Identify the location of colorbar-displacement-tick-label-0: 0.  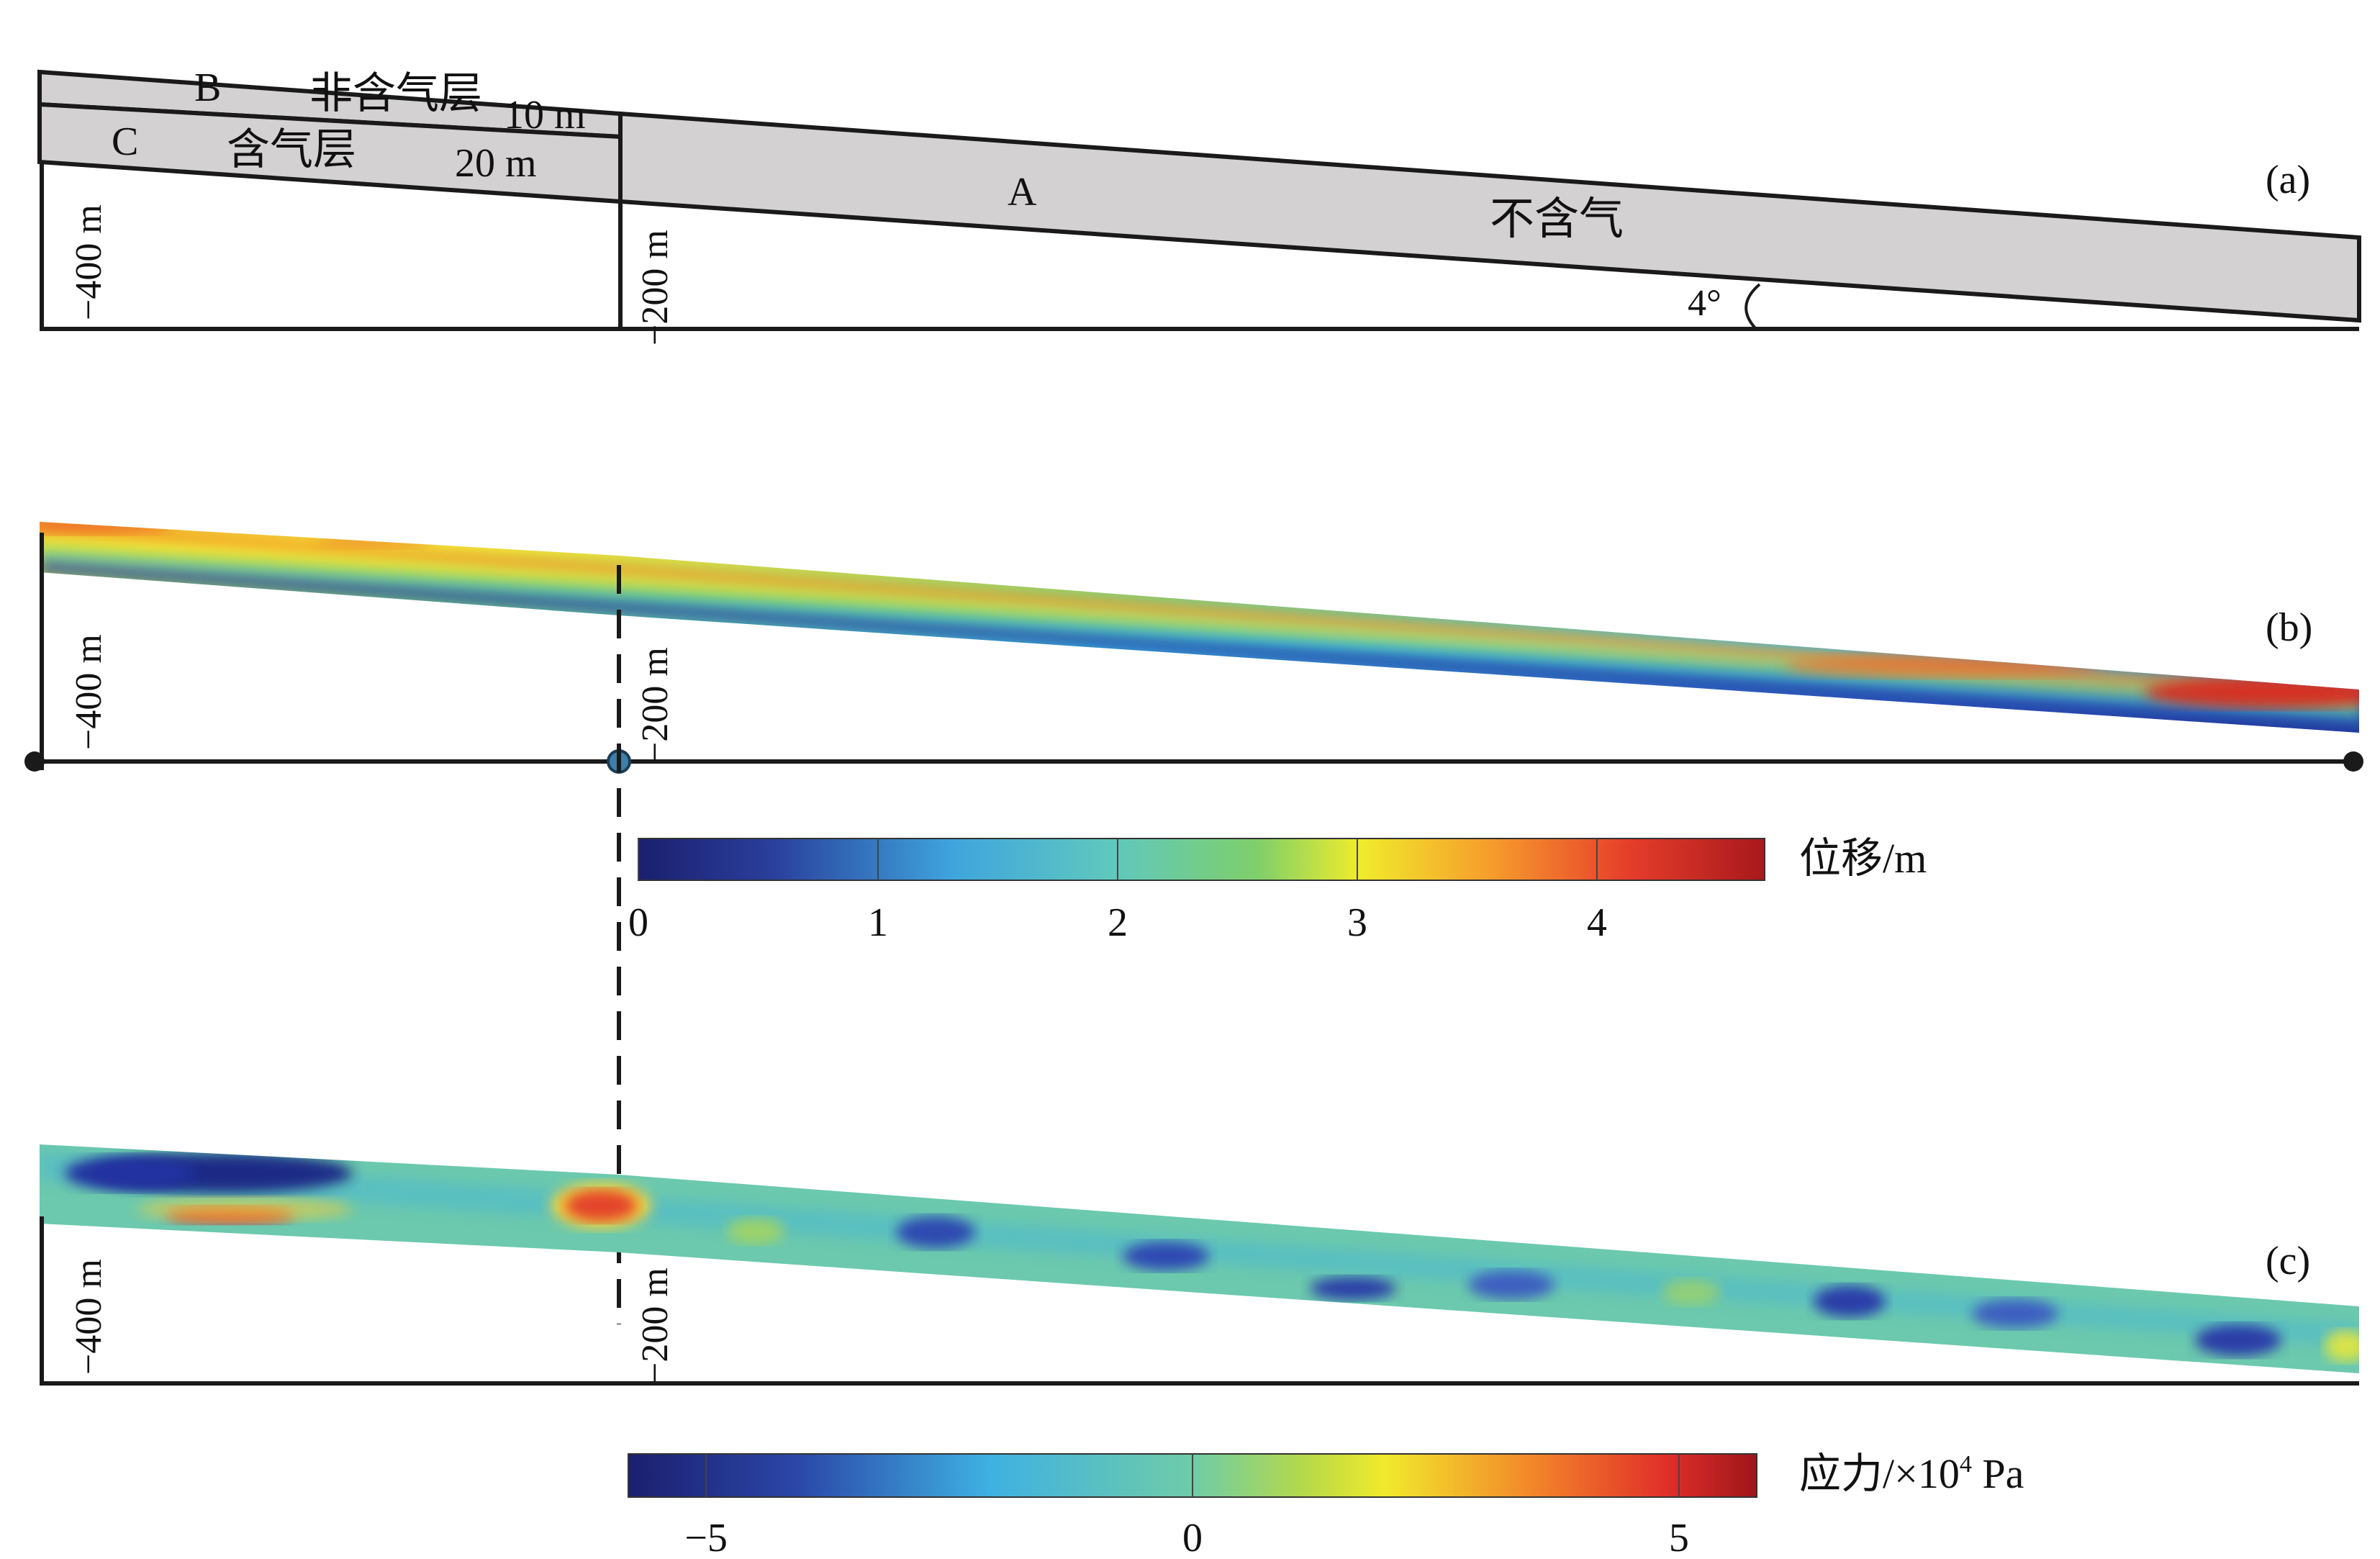
(638, 922).